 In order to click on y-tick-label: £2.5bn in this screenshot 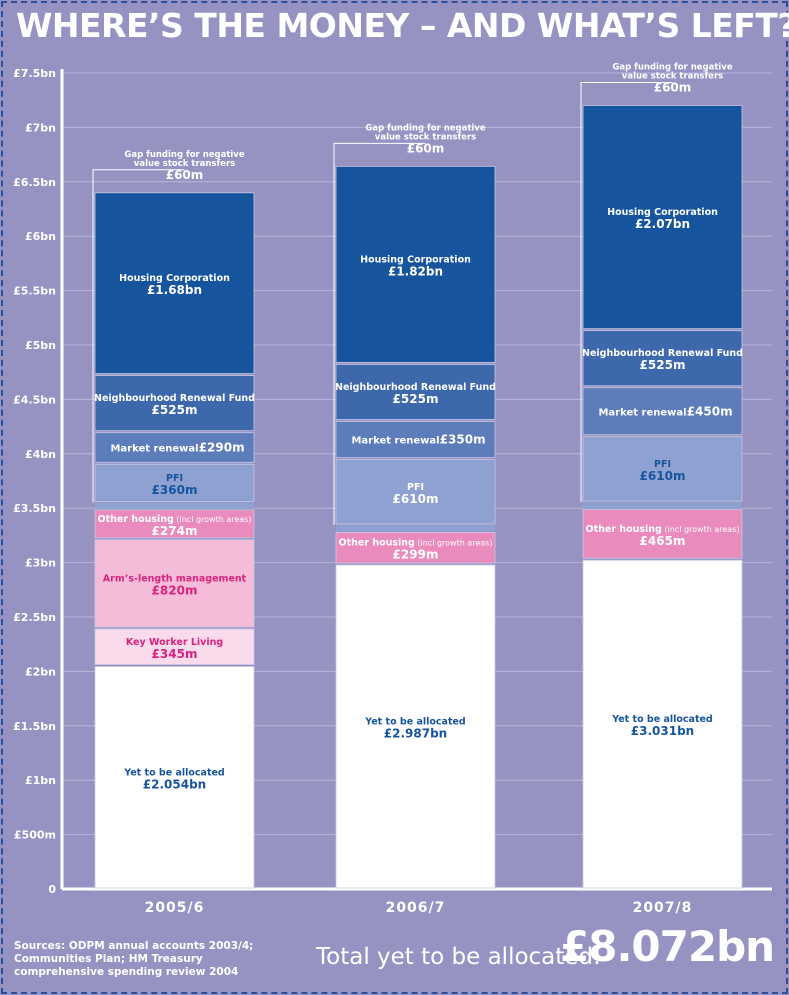, I will do `click(34, 617)`.